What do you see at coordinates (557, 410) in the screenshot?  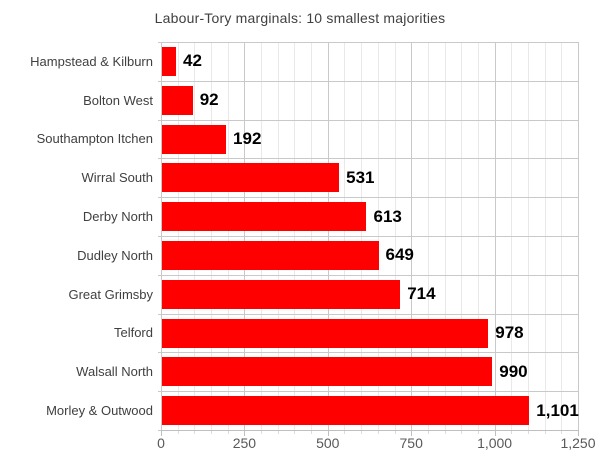 I see `value-label: 1,101` at bounding box center [557, 410].